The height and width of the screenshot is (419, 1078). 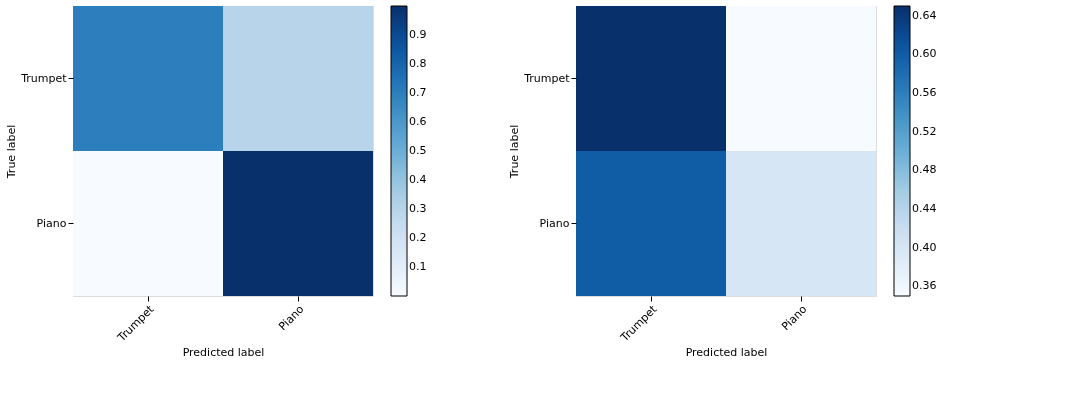 I want to click on color-bar-label: 0.2, so click(x=418, y=237).